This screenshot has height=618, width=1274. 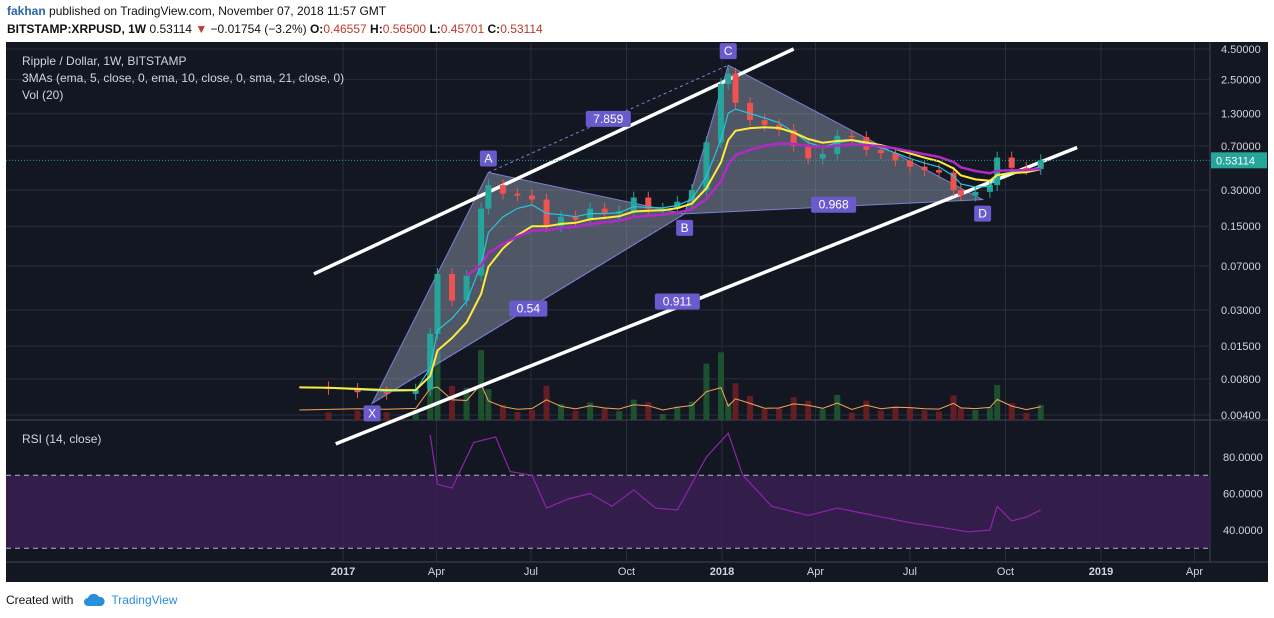 What do you see at coordinates (722, 572) in the screenshot?
I see `time-tick-label: 2018` at bounding box center [722, 572].